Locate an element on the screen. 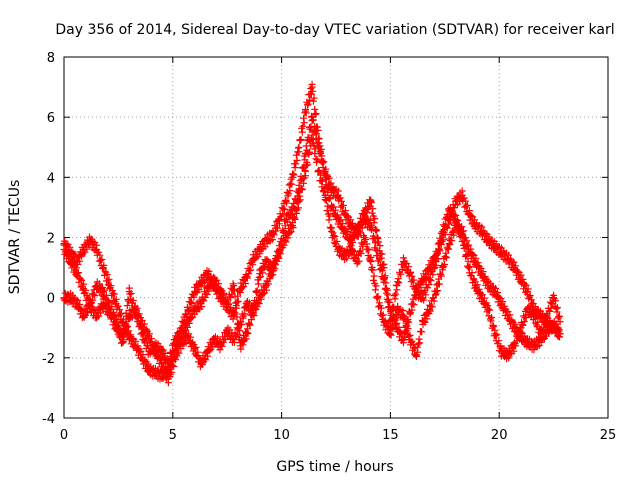 The height and width of the screenshot is (480, 640). y-tick-label: 2 is located at coordinates (51, 239).